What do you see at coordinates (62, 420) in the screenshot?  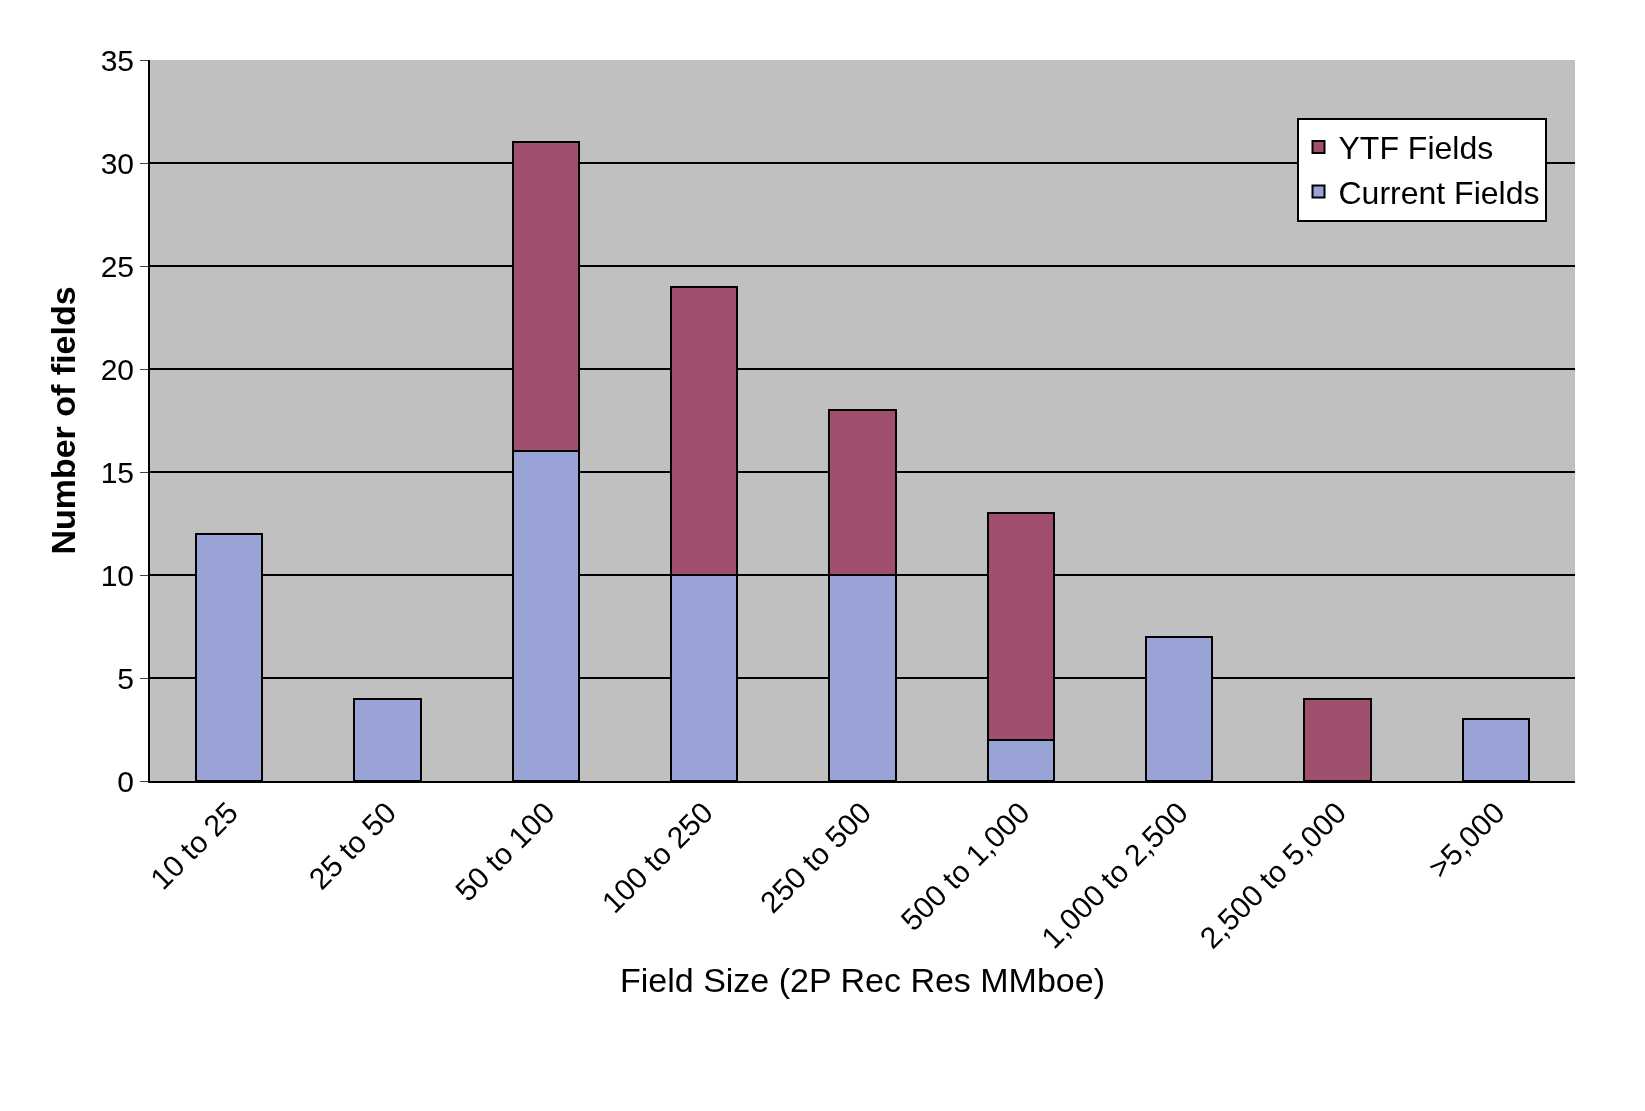 I see `y-axis-title: Number of fields` at bounding box center [62, 420].